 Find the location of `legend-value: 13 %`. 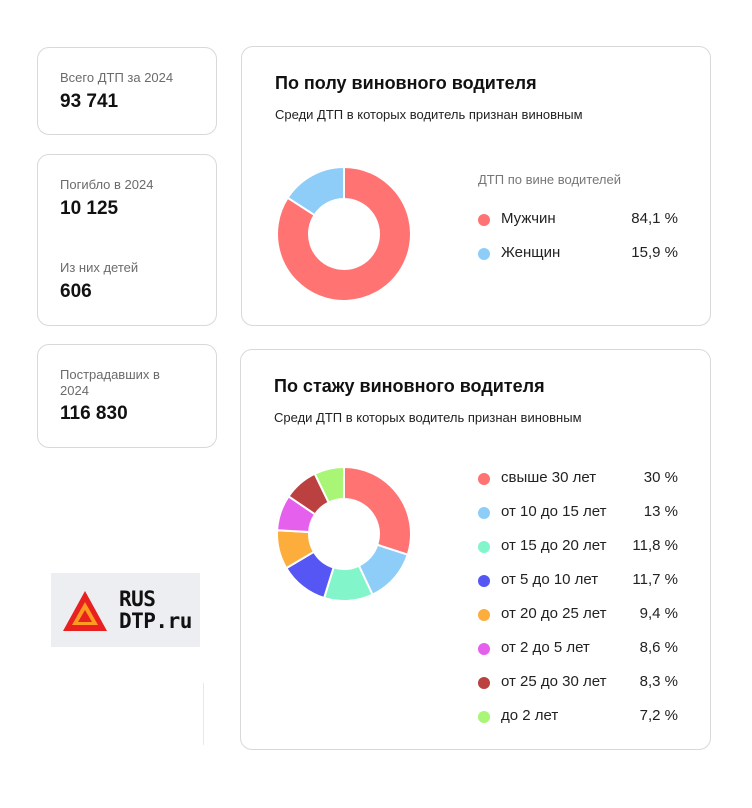

legend-value: 13 % is located at coordinates (660, 511).